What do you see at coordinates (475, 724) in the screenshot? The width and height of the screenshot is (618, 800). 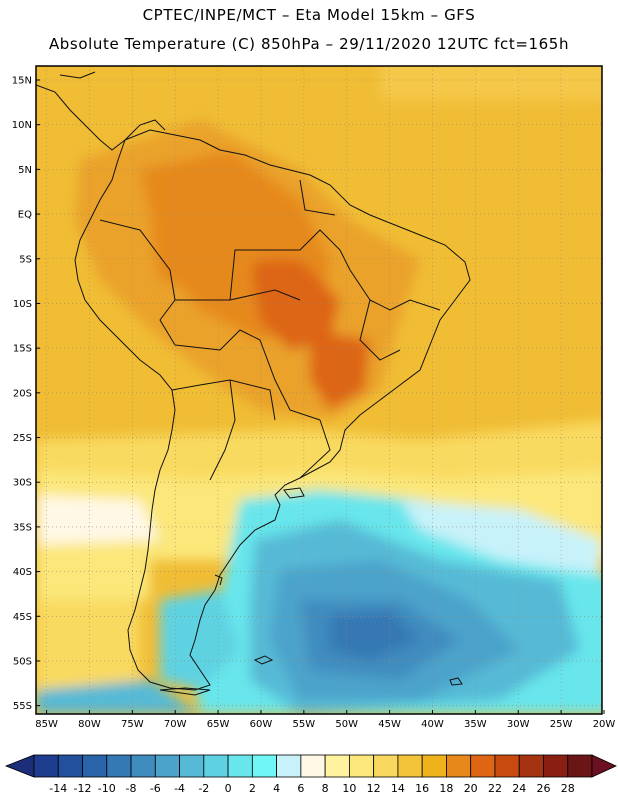 I see `lon-tick-label: 35W` at bounding box center [475, 724].